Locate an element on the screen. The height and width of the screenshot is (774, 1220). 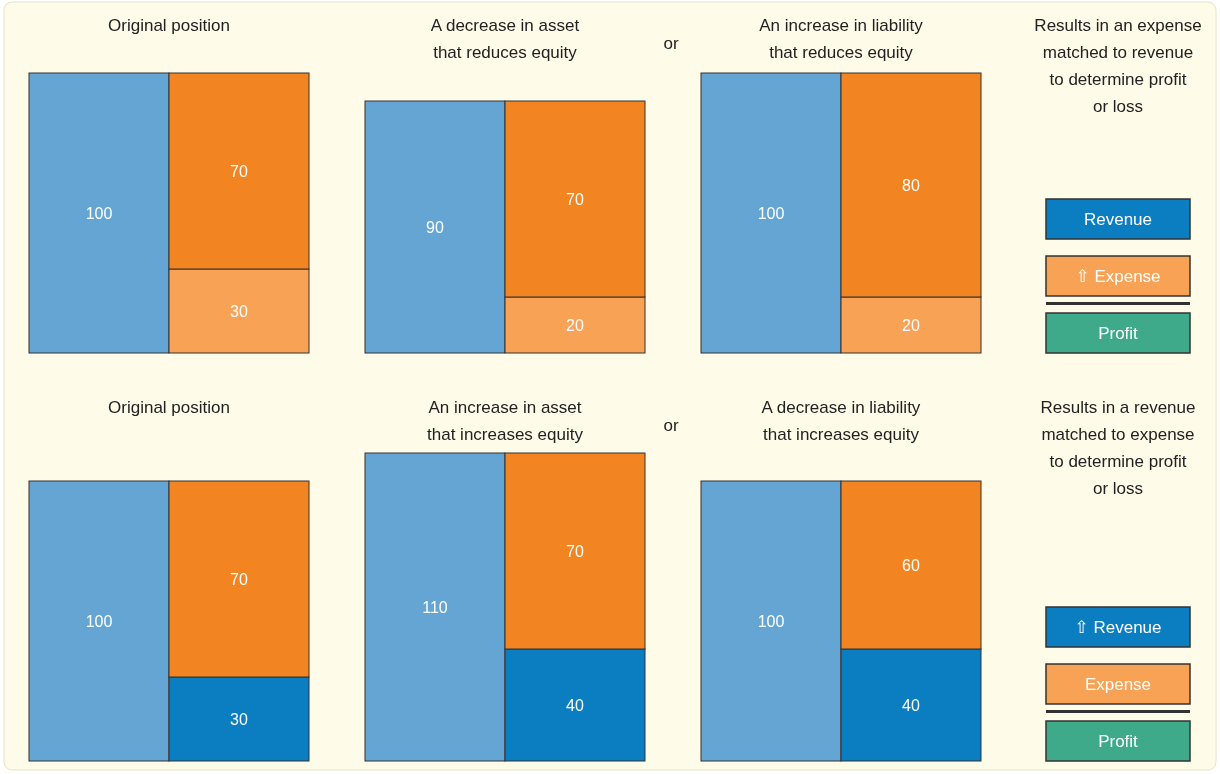
data-label: 110 is located at coordinates (435, 607).